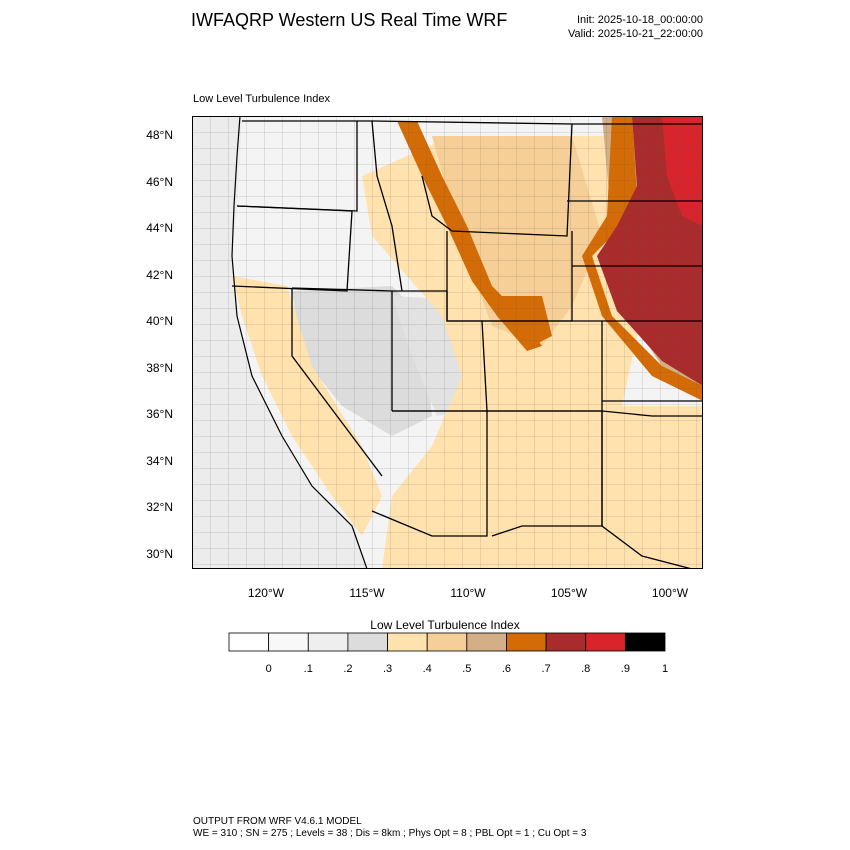  What do you see at coordinates (546, 669) in the screenshot?
I see `colorbar-label: .7` at bounding box center [546, 669].